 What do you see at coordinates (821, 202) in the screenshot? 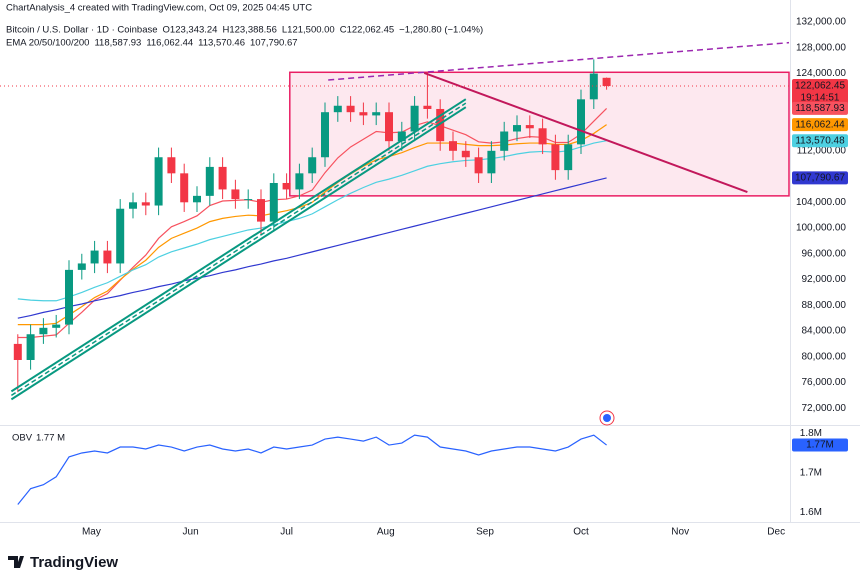
I see `y-tick-label: 104,000.00` at bounding box center [821, 202].